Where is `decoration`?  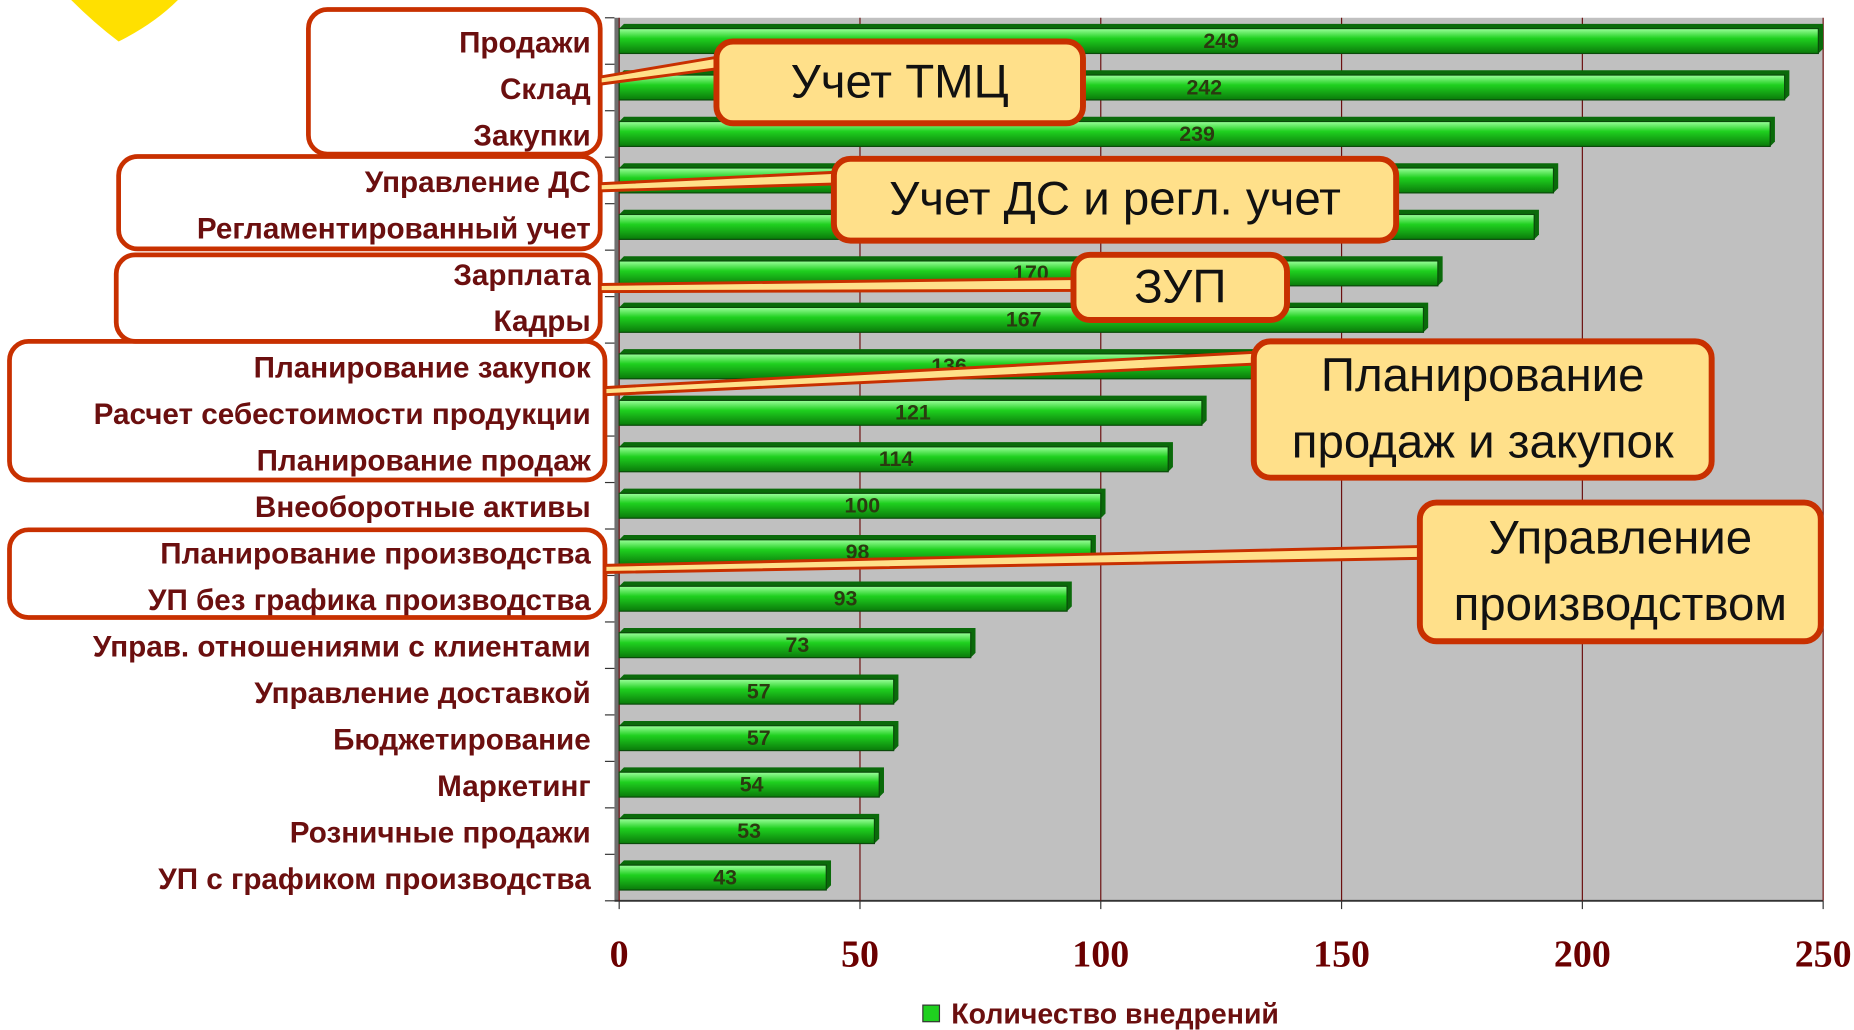 decoration is located at coordinates (124, 21).